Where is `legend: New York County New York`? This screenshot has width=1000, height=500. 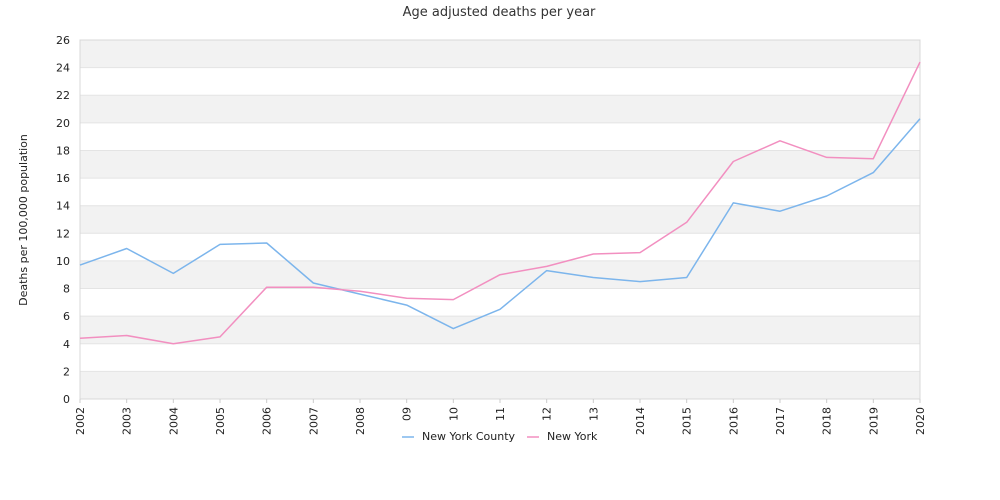
legend: New York County New York is located at coordinates (500, 436).